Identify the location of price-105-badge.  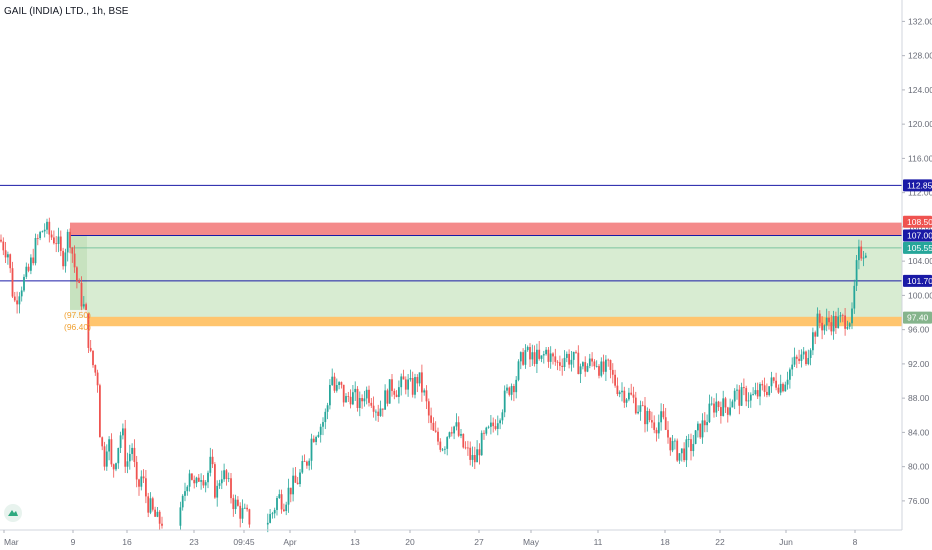
(917, 247).